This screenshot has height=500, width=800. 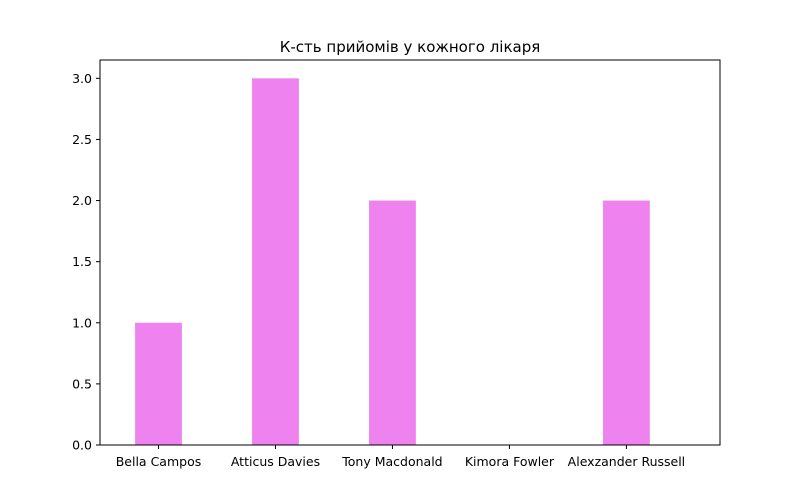 I want to click on chart-title: К-сть прийомів у кожного лікаря, so click(x=410, y=47).